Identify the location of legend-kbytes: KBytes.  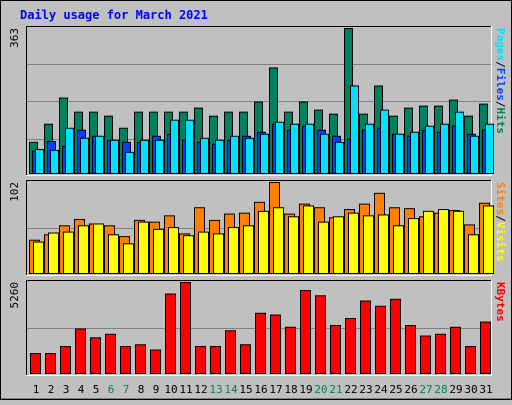
(500, 302).